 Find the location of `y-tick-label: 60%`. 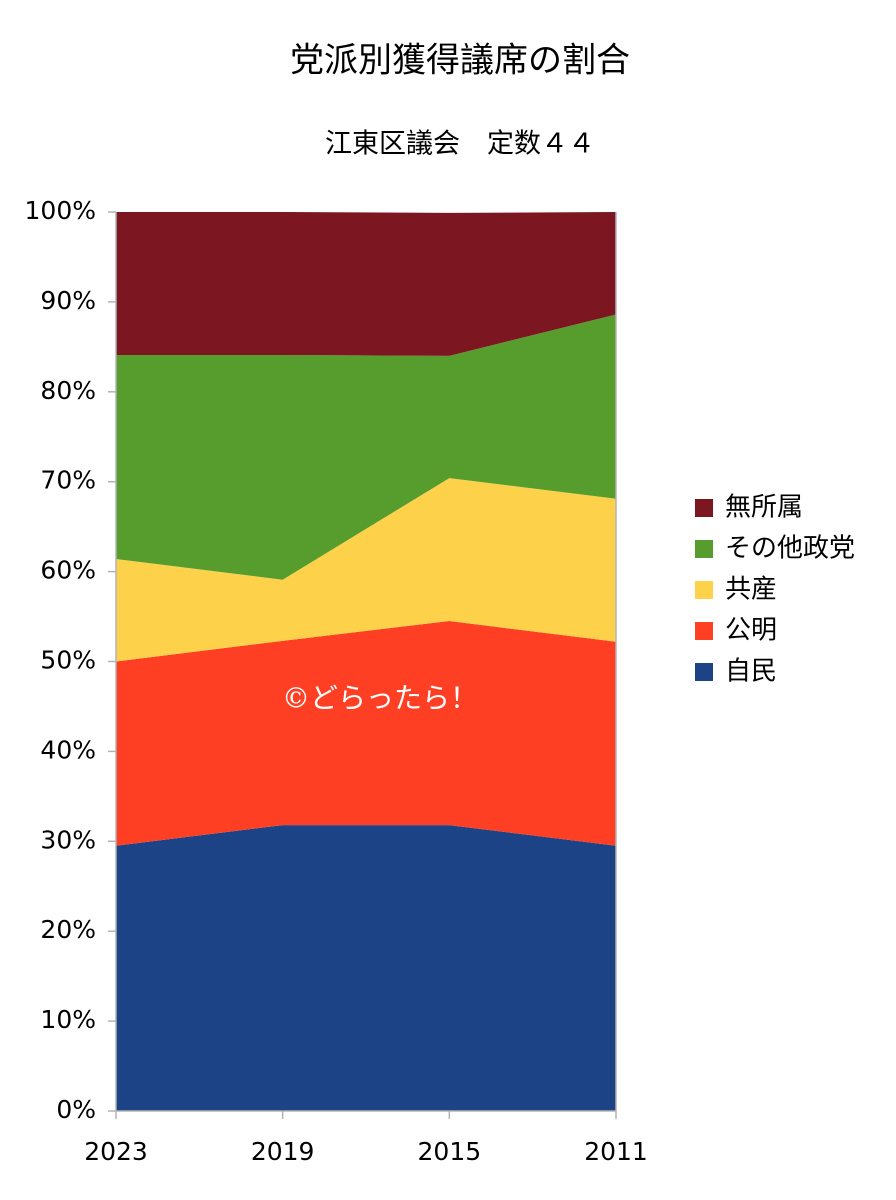

y-tick-label: 60% is located at coordinates (68, 570).